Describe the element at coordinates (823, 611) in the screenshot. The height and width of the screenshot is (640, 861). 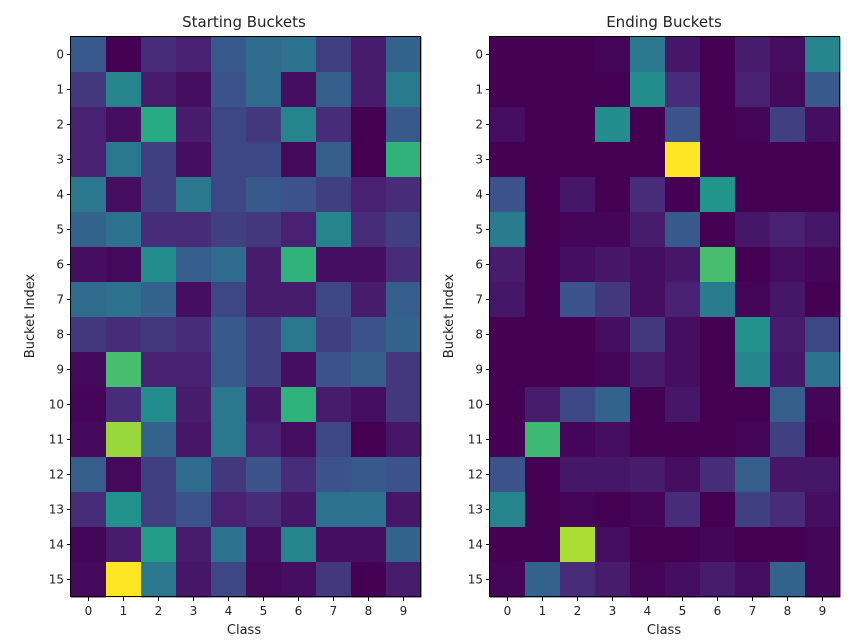
I see `x-tick-label: 9` at that location.